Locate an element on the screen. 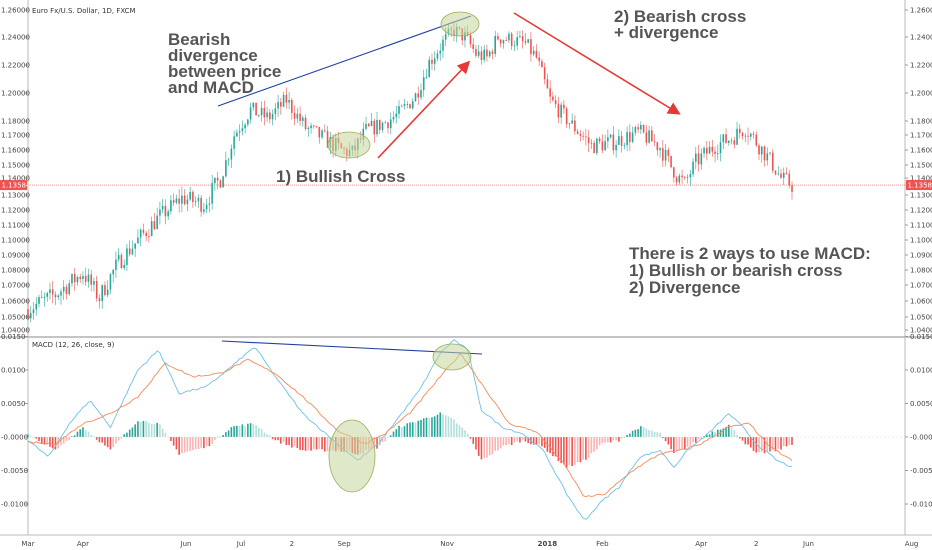 Image resolution: width=932 pixels, height=550 pixels. price-tick-label-left: 1.05000 is located at coordinates (15, 318).